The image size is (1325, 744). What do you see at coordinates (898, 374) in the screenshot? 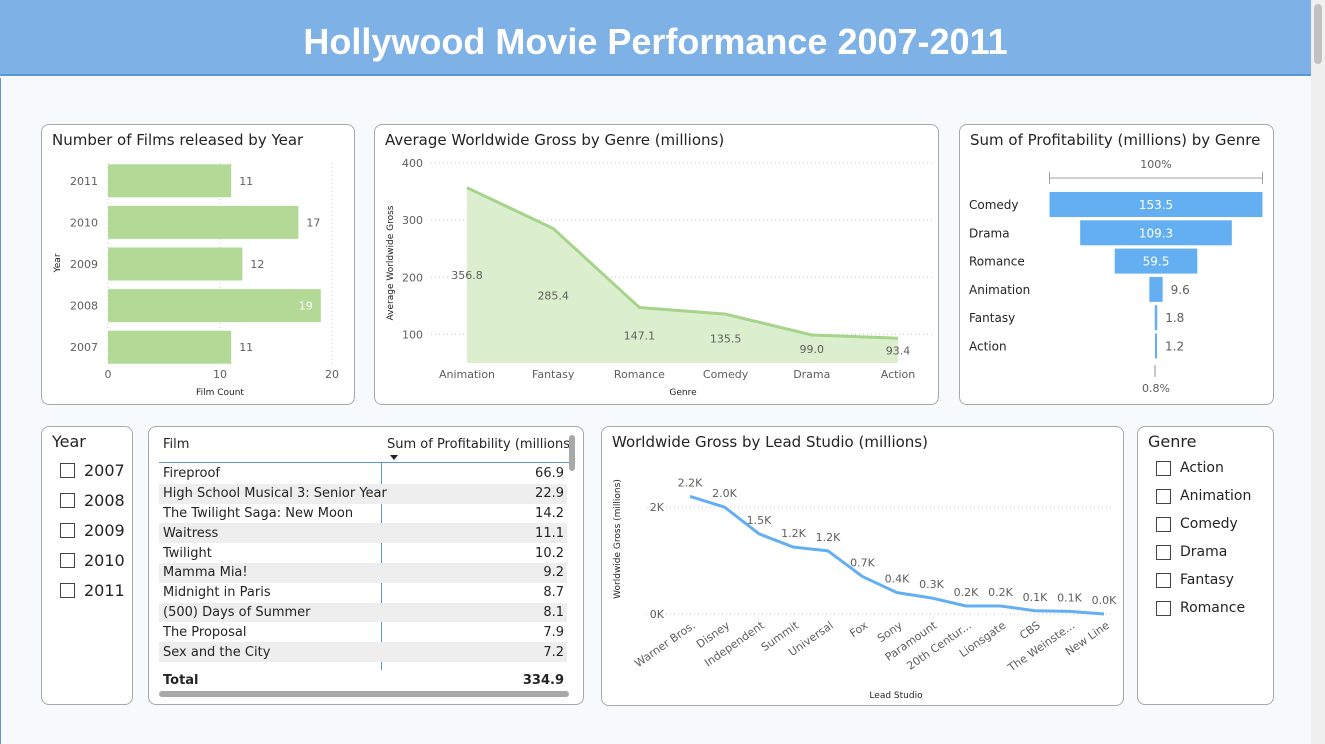
I see `x-tick-label: Action` at bounding box center [898, 374].